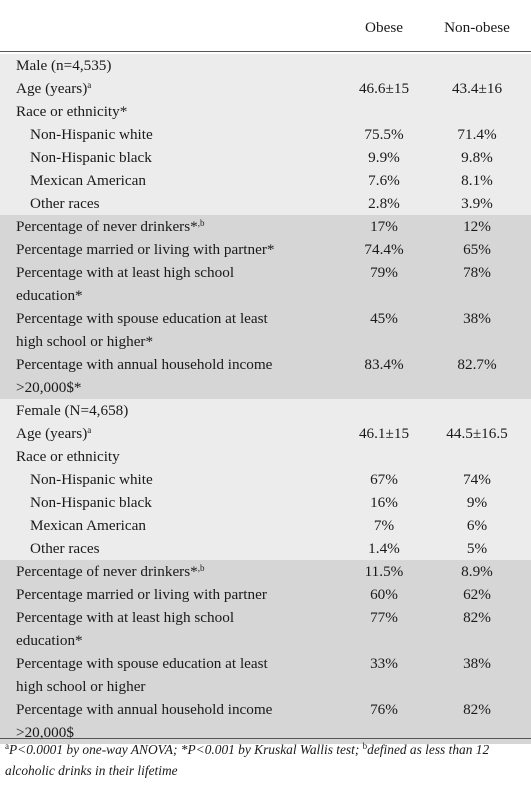 The width and height of the screenshot is (531, 785). Describe the element at coordinates (477, 272) in the screenshot. I see `nonobese-value: 78%` at that location.